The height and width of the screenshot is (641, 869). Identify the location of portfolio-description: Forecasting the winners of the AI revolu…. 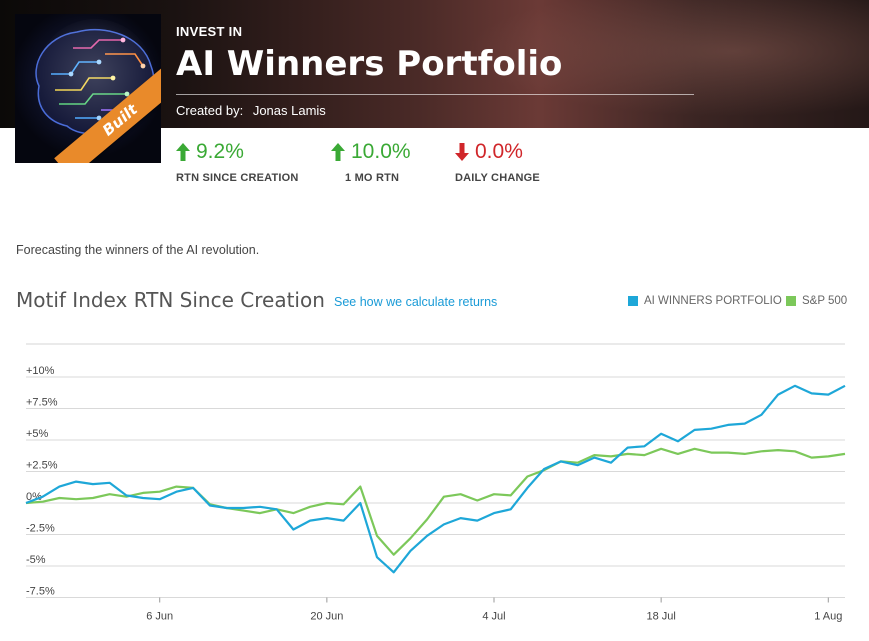
(138, 250).